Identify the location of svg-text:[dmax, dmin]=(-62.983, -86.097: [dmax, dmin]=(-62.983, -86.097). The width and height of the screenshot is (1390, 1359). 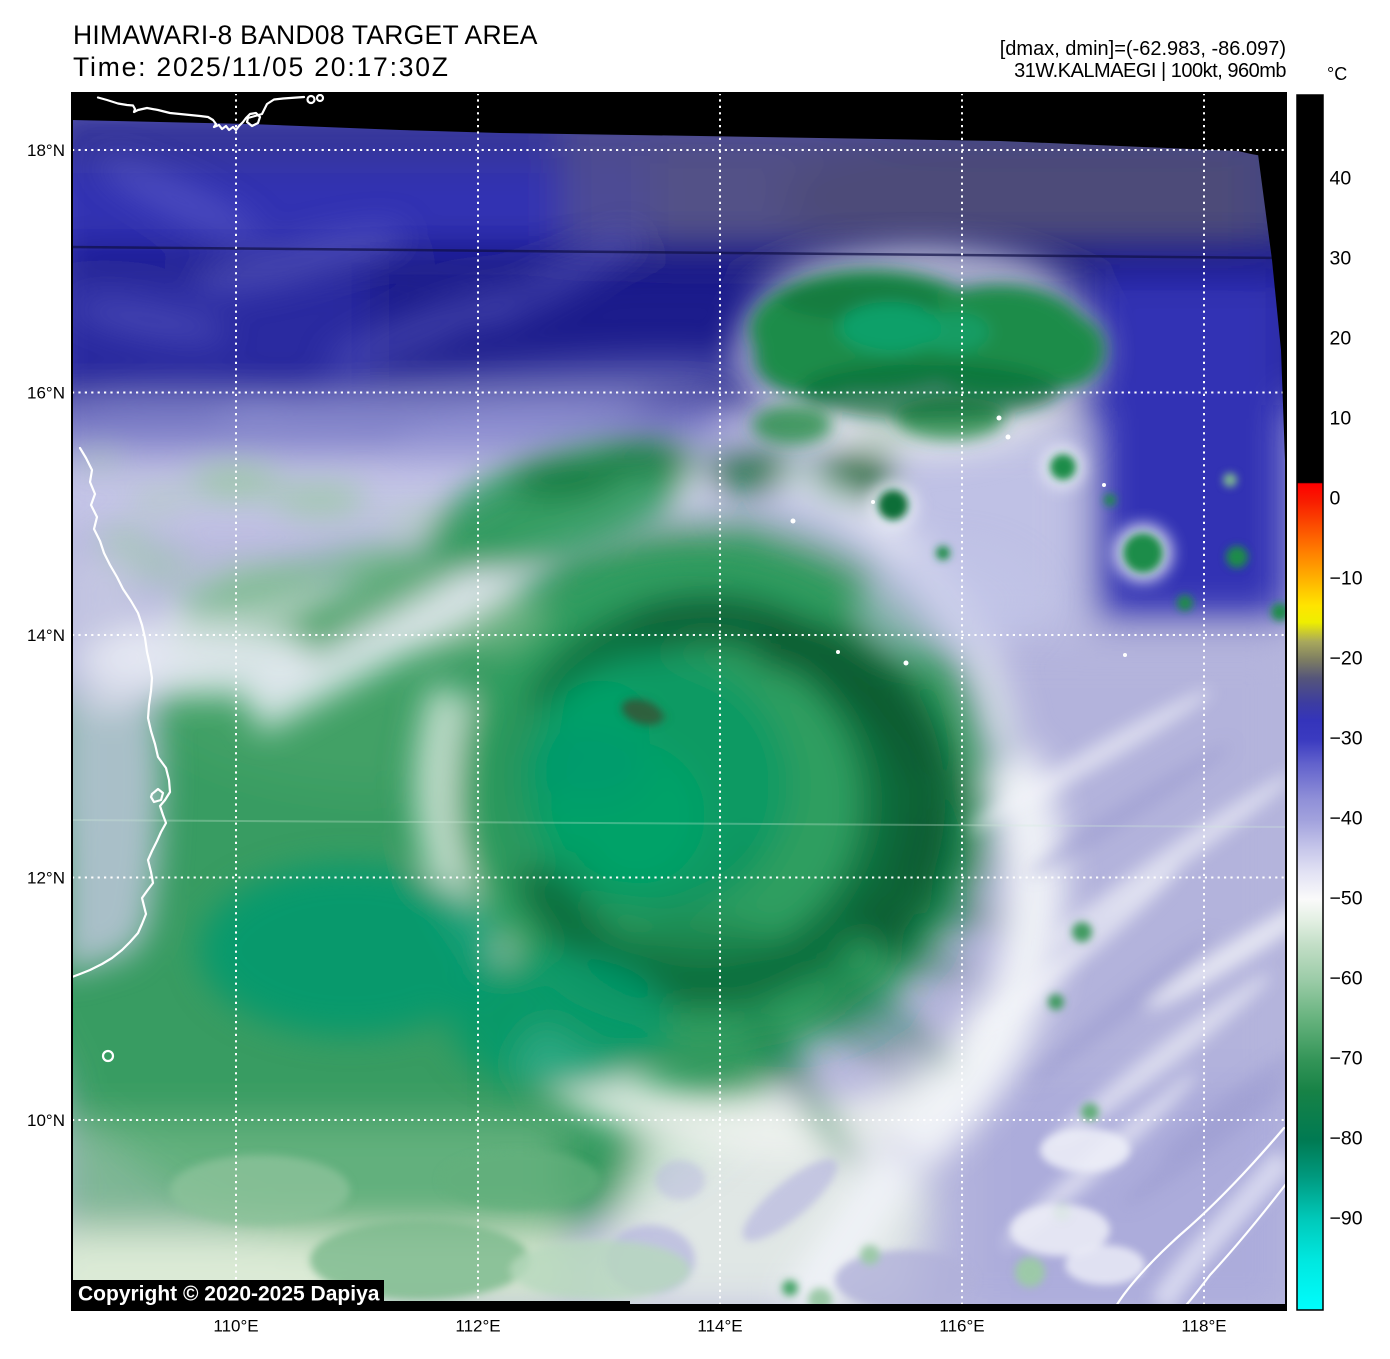
(1143, 49).